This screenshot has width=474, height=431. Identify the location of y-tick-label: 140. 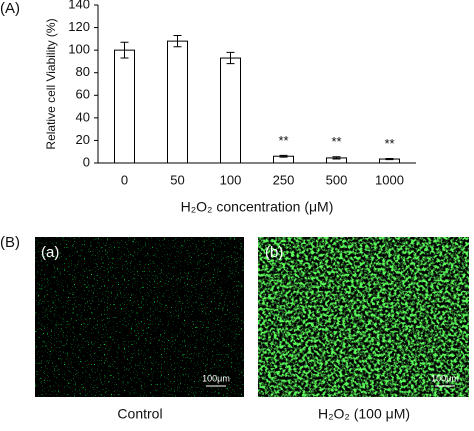
(79, 5).